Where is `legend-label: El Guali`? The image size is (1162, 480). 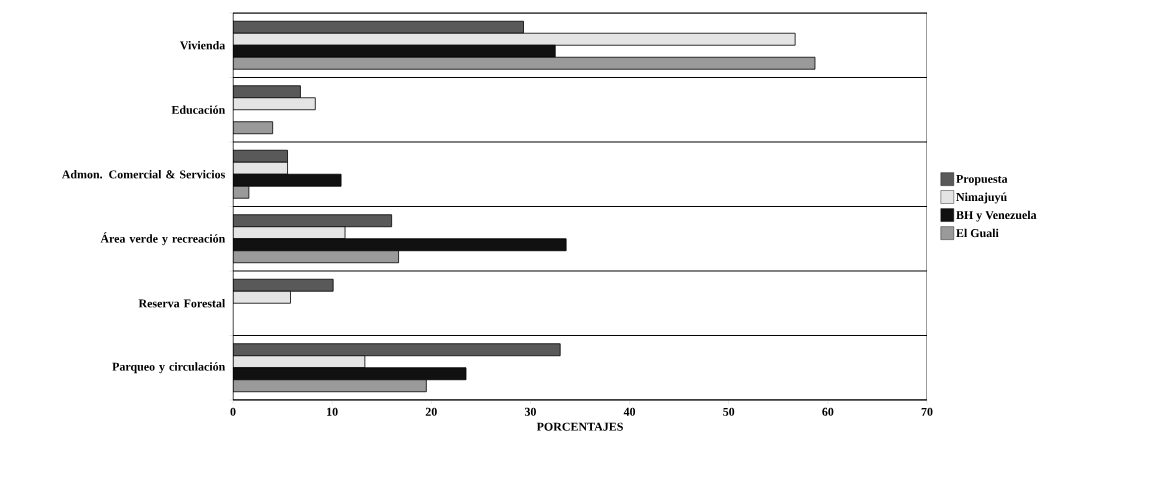
legend-label: El Guali is located at coordinates (977, 233).